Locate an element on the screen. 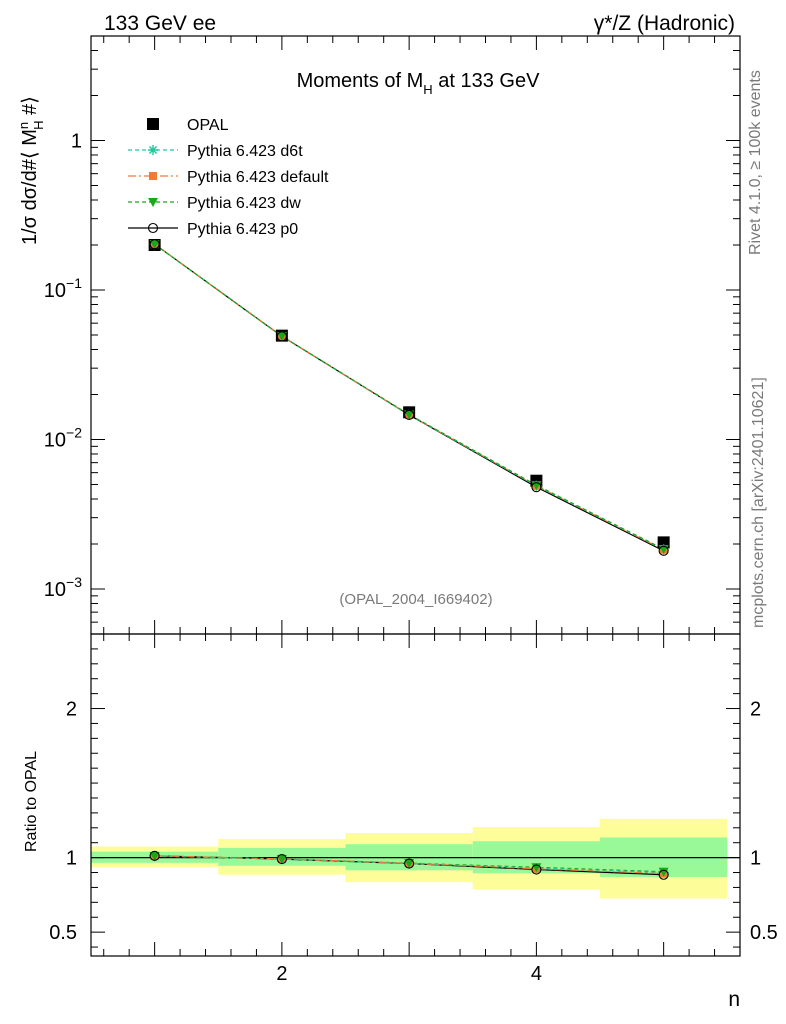  legend-label-1: Pythia 6.423 d6t is located at coordinates (245, 151).